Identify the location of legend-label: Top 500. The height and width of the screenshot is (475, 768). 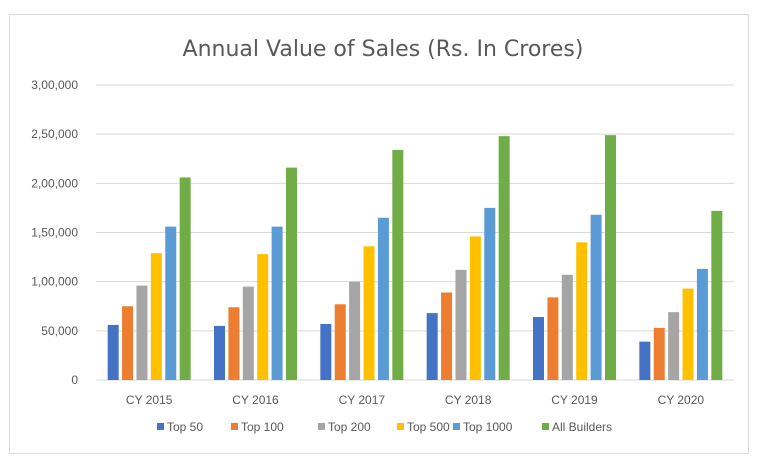
(428, 427).